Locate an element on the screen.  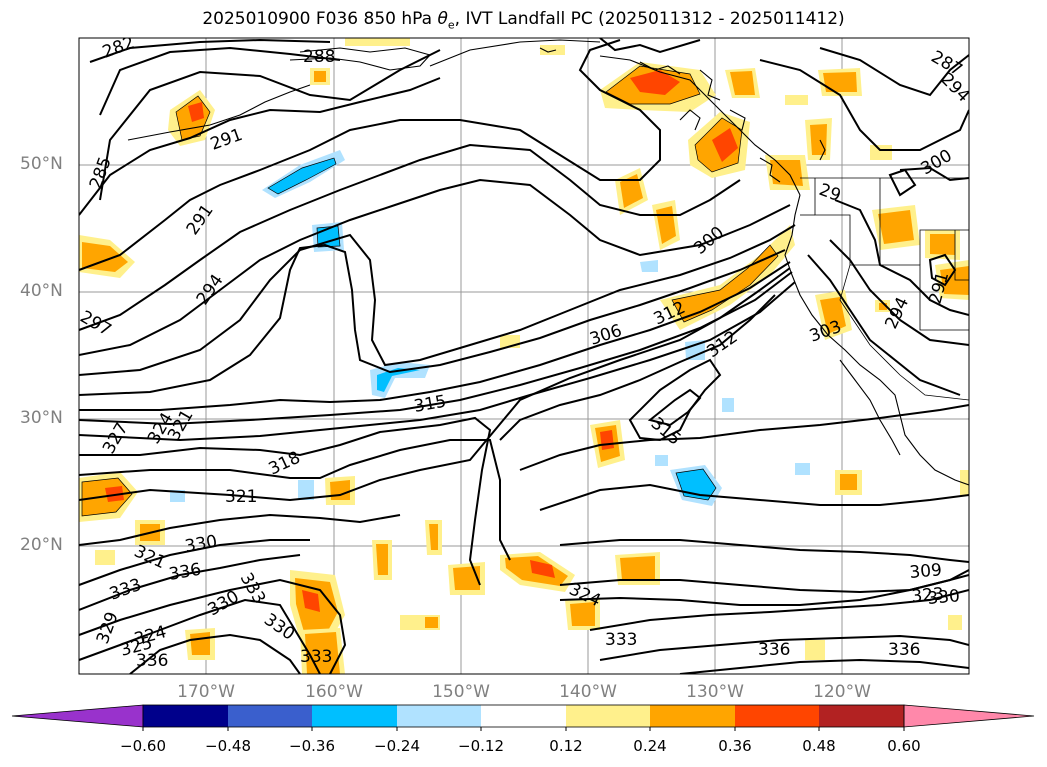
colorbar-tick-label: −0.12 is located at coordinates (481, 746).